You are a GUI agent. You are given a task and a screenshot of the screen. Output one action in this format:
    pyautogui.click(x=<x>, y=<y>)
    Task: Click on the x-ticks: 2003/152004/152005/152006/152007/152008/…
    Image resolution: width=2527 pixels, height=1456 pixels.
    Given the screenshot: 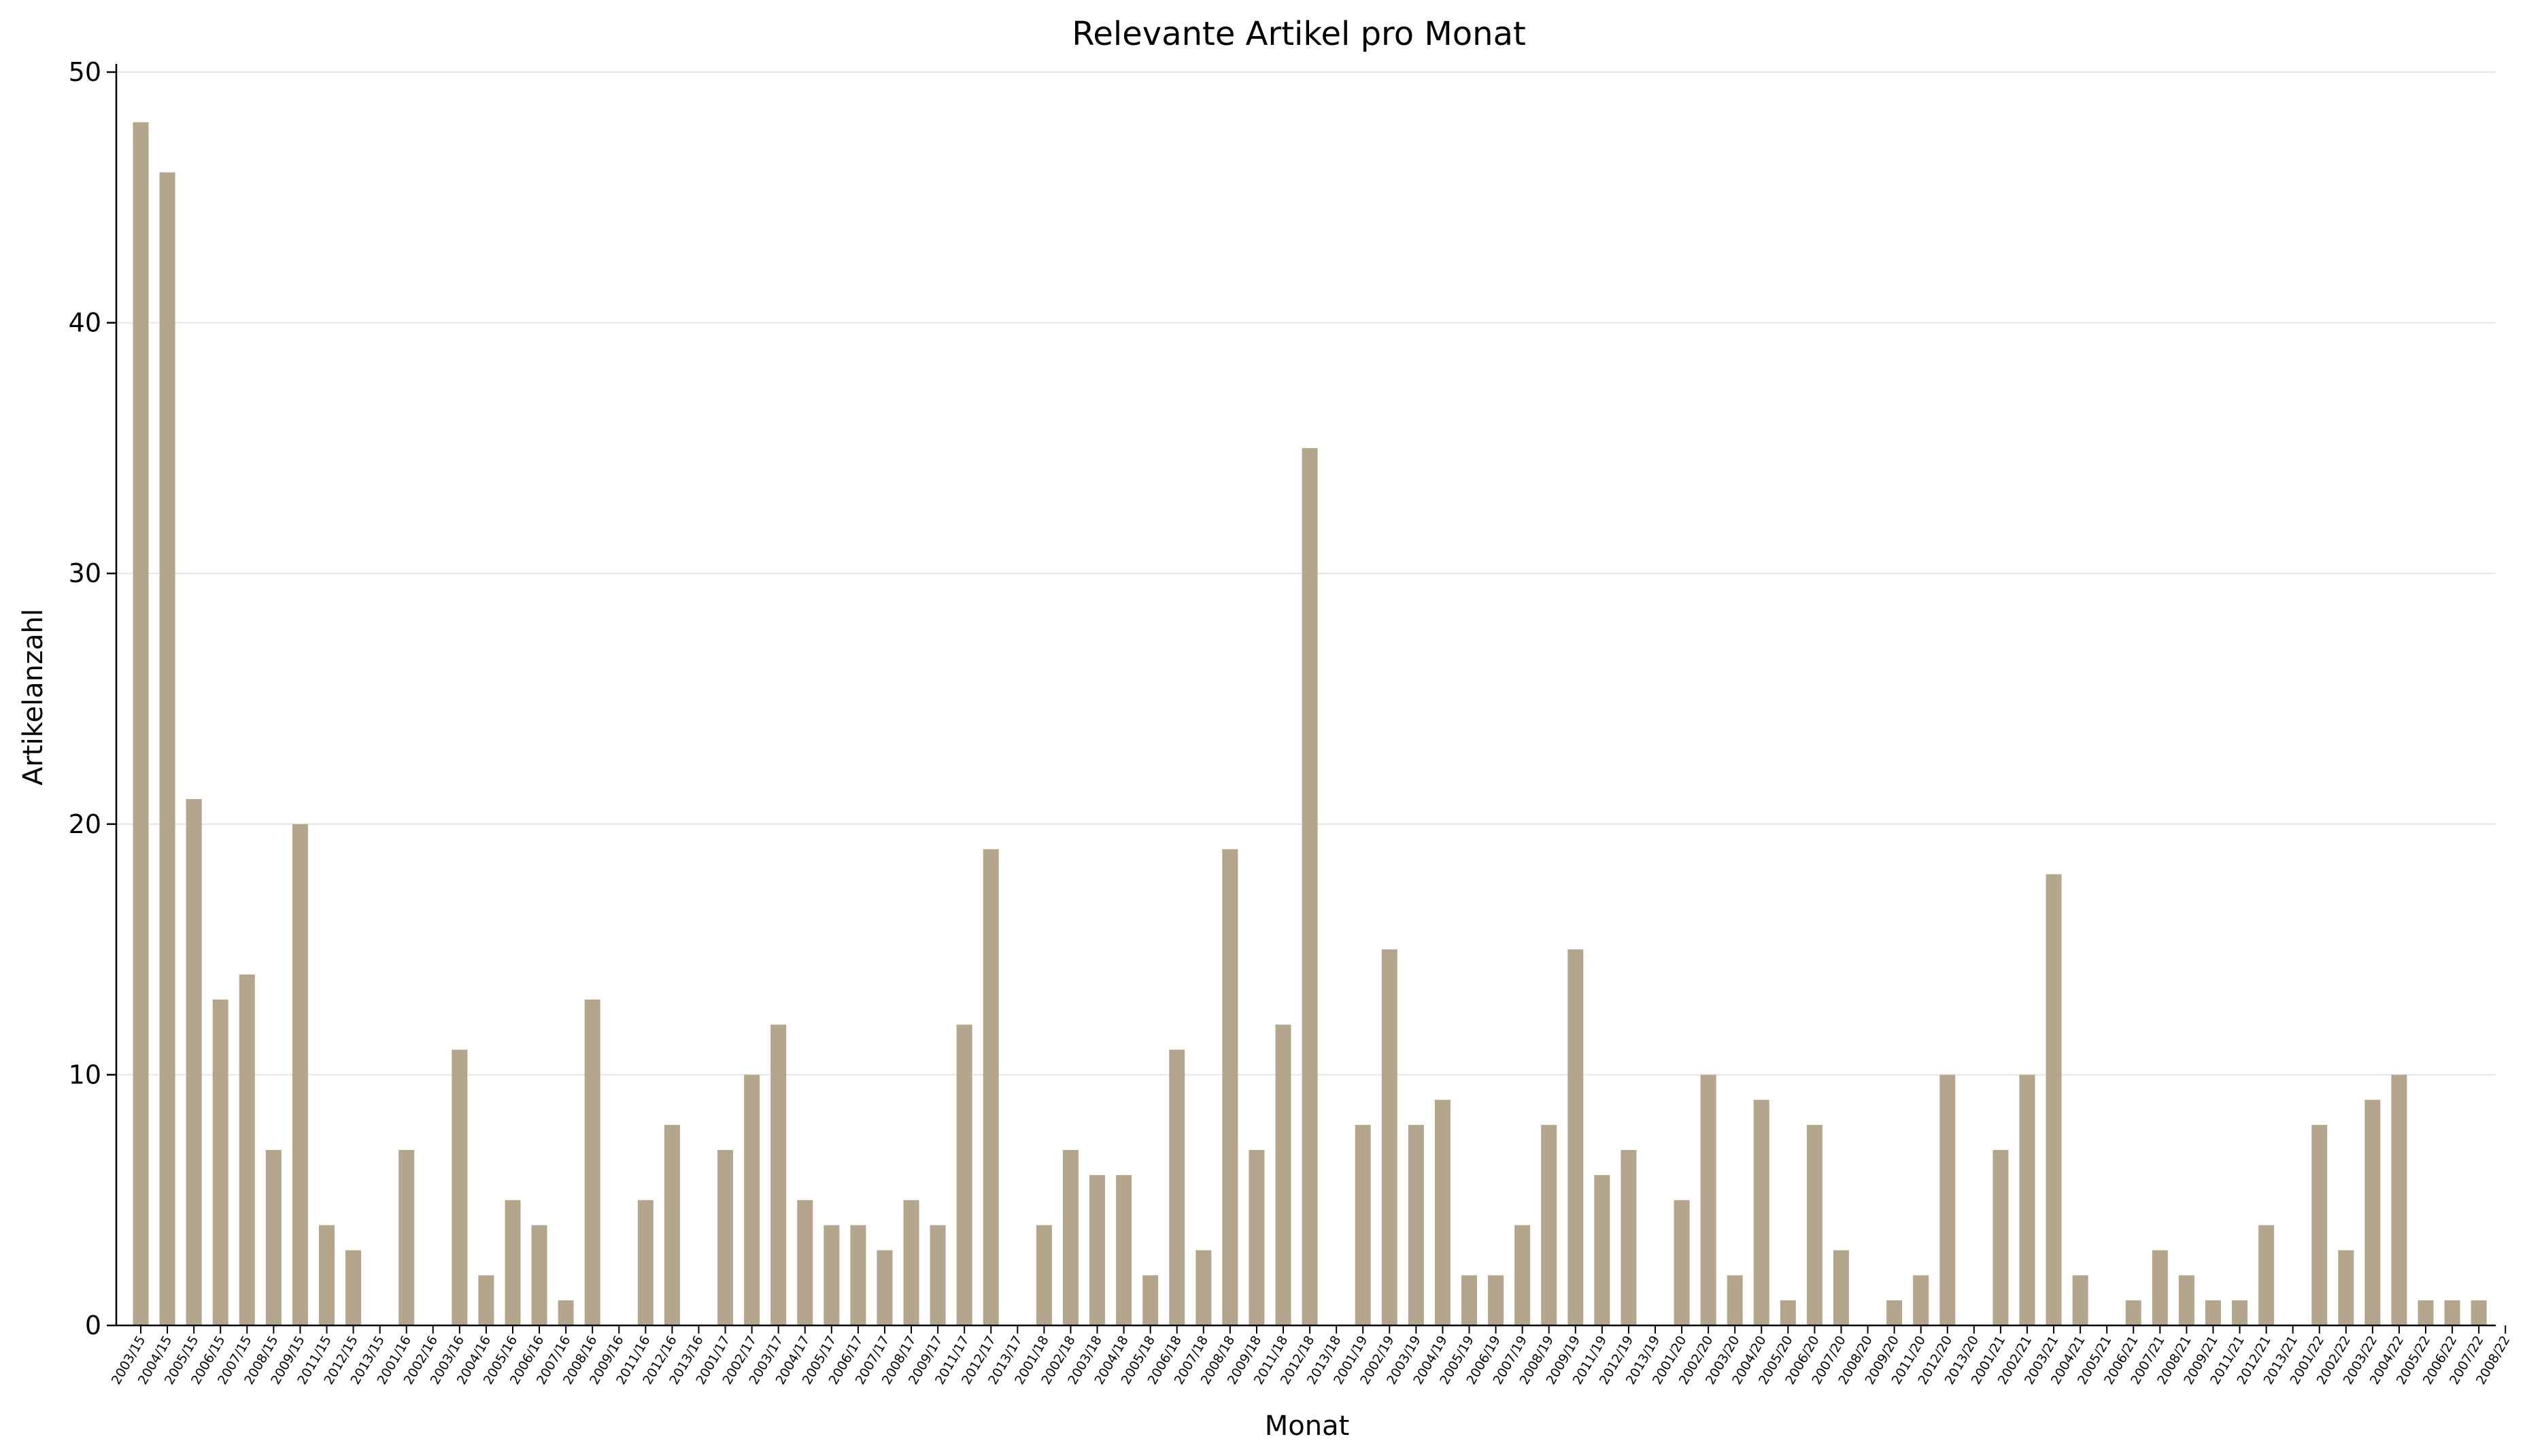 What is the action you would take?
    pyautogui.click(x=1311, y=1356)
    